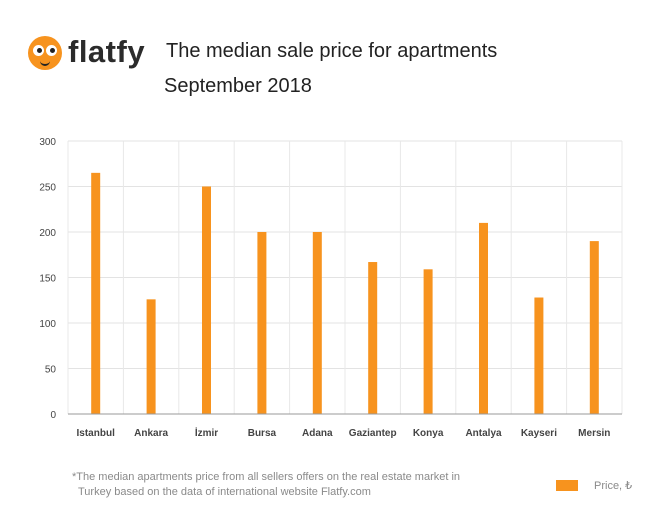 The width and height of the screenshot is (664, 517). I want to click on x-tick-label: Bursa, so click(262, 433).